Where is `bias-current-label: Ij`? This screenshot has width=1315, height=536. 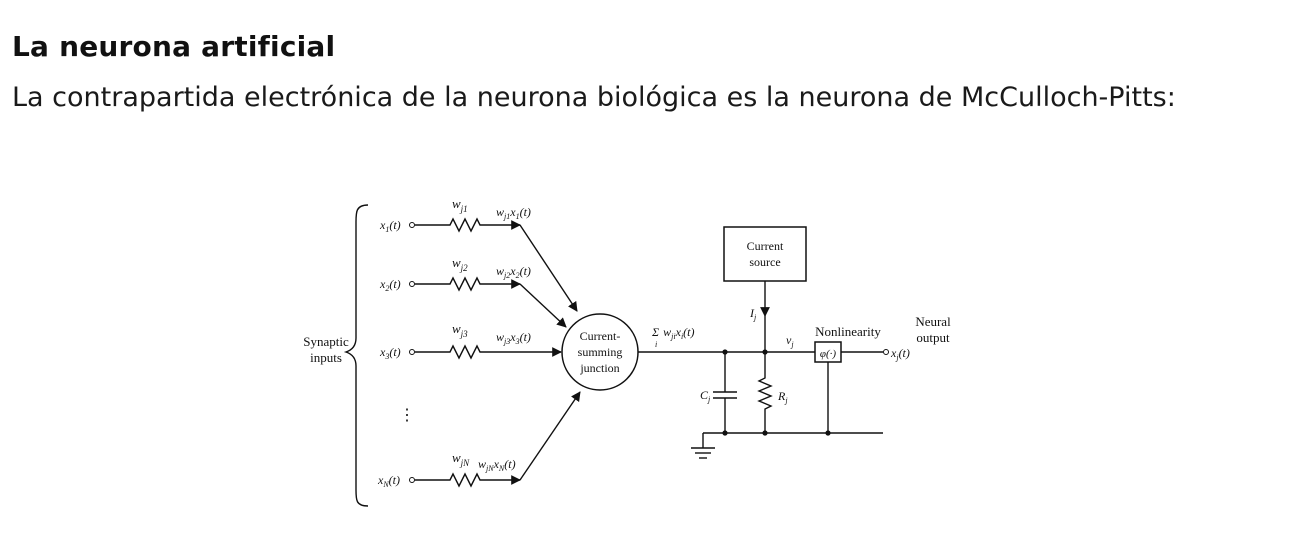 bias-current-label: Ij is located at coordinates (753, 314).